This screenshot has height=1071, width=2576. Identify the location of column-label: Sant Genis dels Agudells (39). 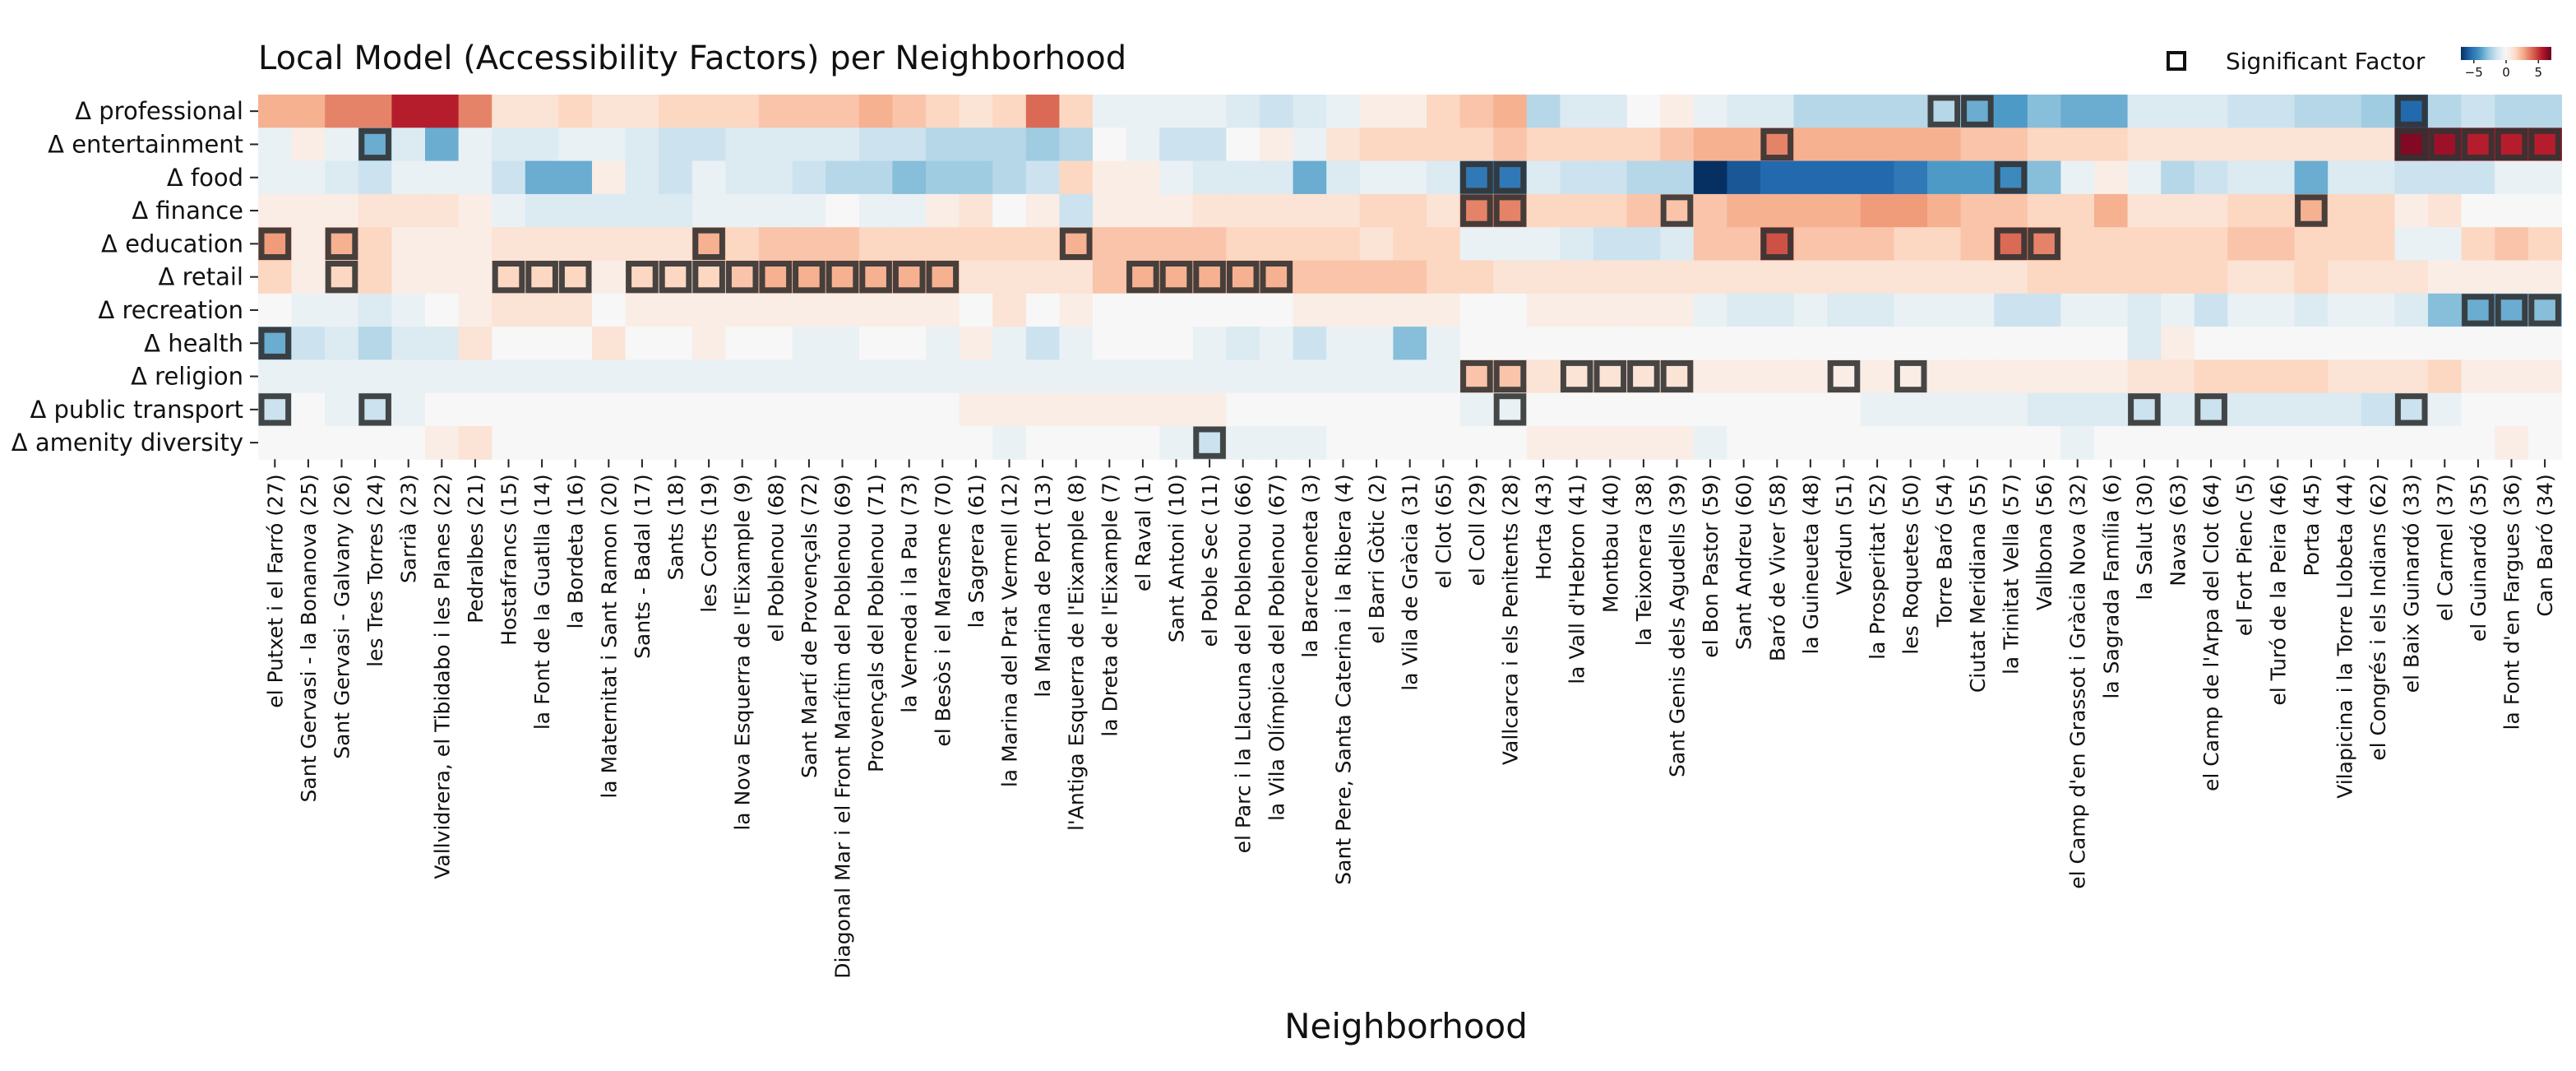
(1678, 625).